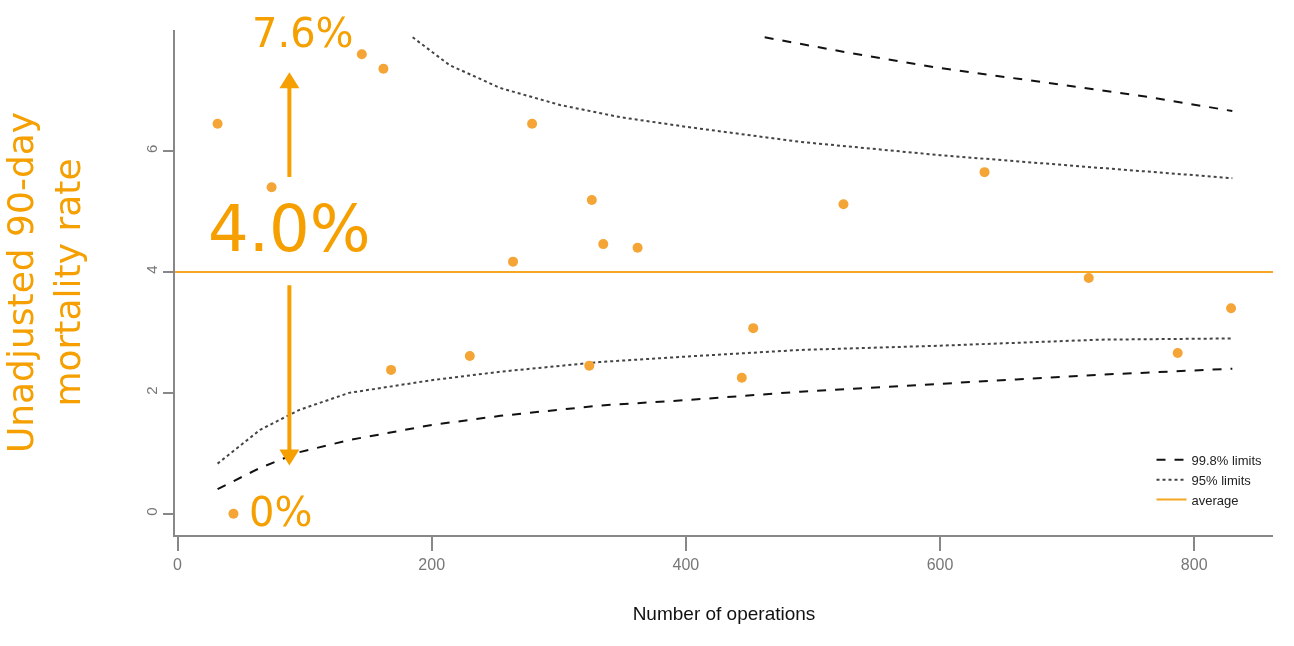  I want to click on x-tick-label: 400, so click(686, 565).